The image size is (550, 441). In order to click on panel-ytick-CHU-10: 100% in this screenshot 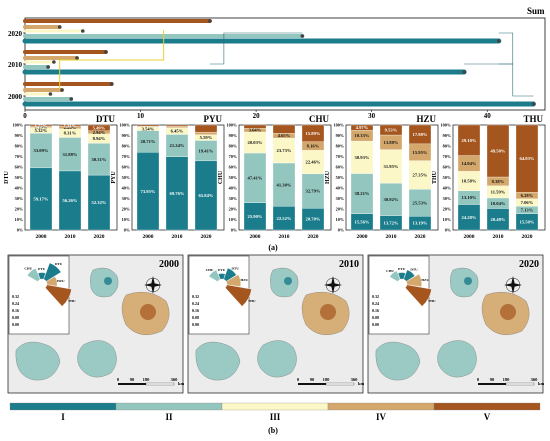, I will do `click(232, 125)`.